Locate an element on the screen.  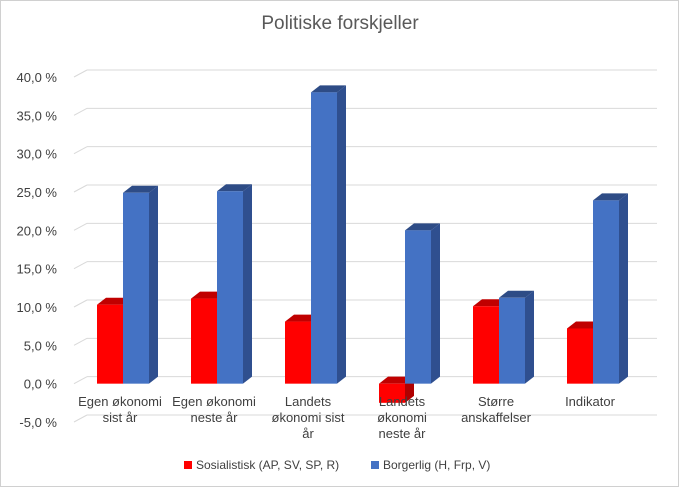
y-tick-label: -5,0 % is located at coordinates (38, 422).